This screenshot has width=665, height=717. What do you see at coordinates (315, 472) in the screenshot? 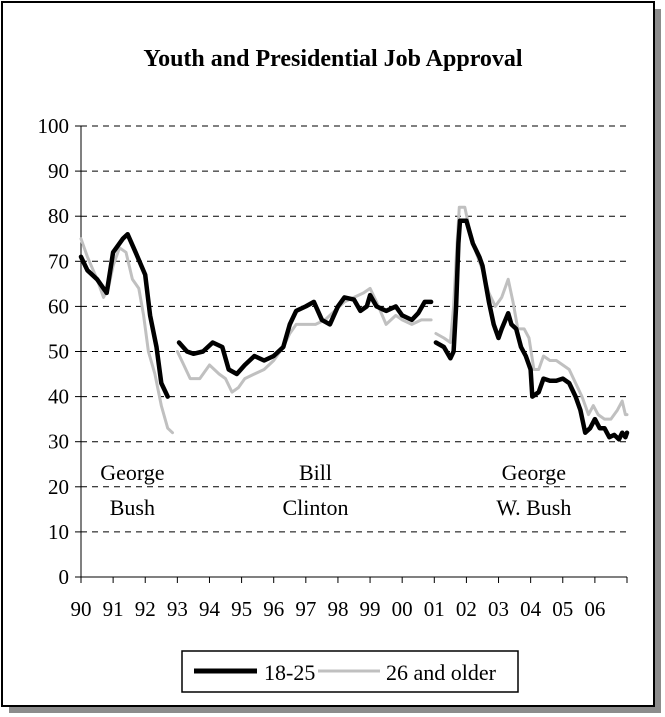
I see `president-label: Bill` at bounding box center [315, 472].